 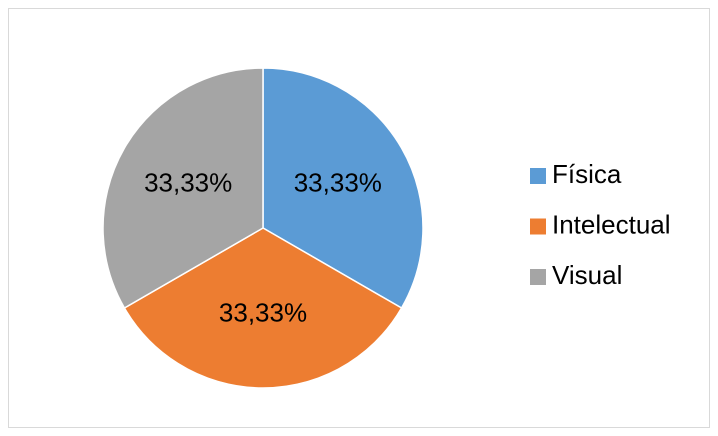 I want to click on legend-label: Física, so click(x=587, y=174).